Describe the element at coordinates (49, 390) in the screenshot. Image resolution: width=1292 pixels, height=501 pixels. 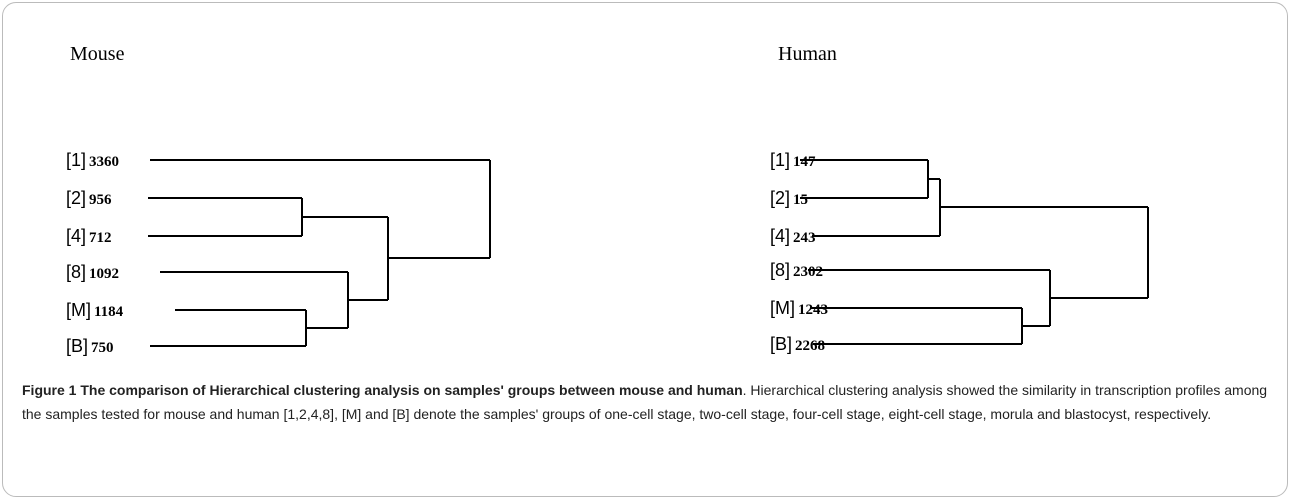
I see `caption-label: Figure 1` at that location.